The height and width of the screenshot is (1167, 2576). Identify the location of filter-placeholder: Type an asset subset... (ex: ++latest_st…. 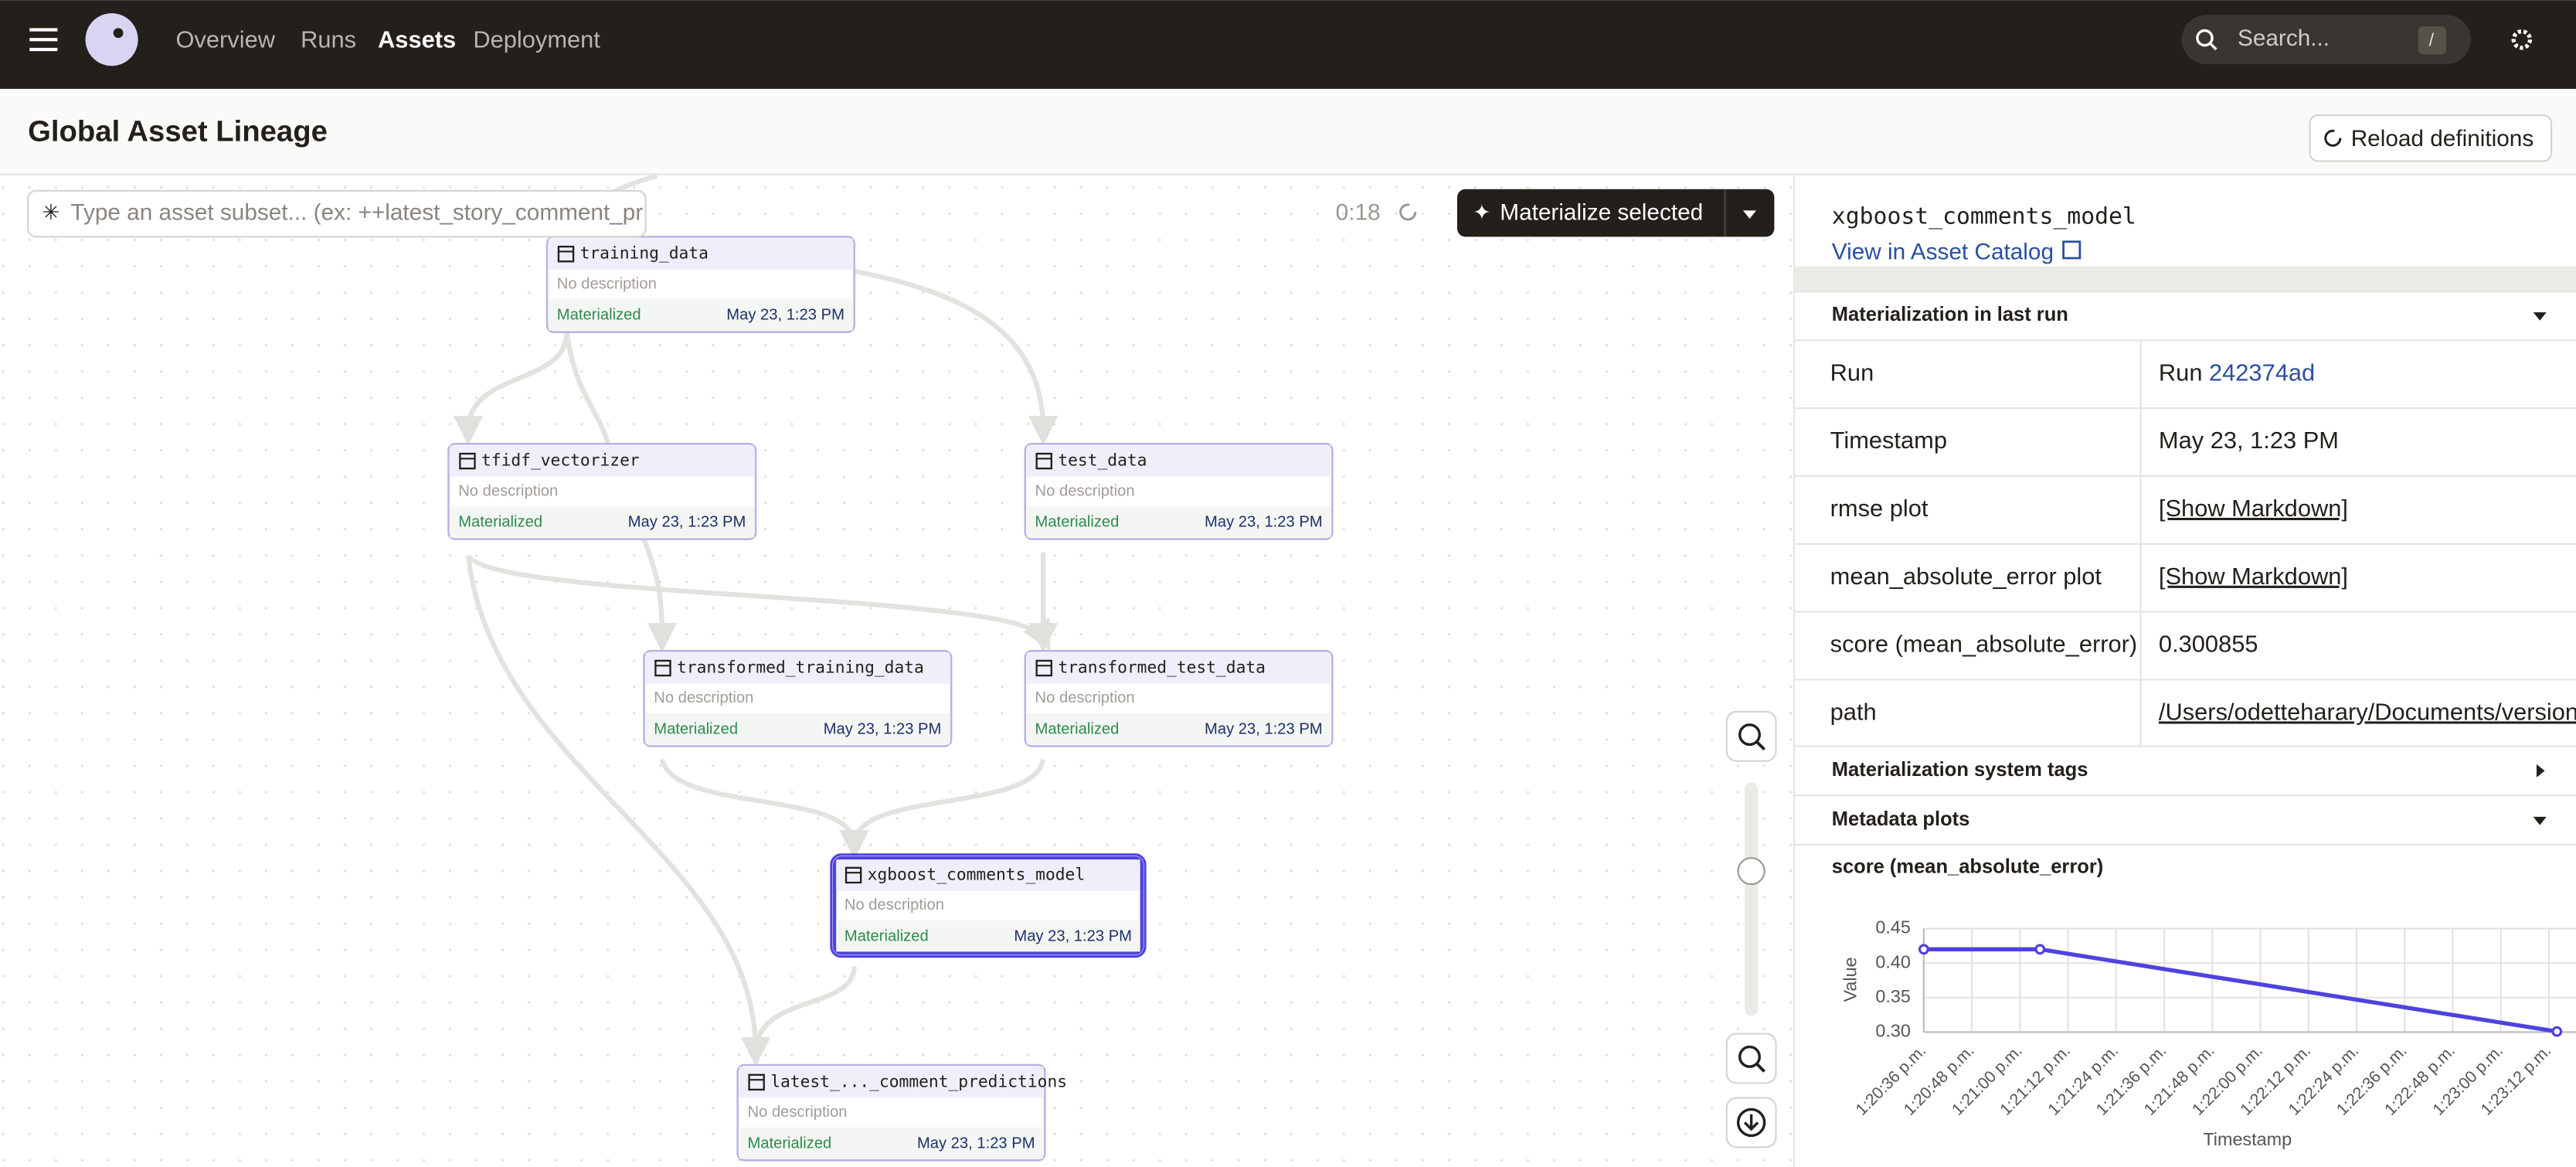
(356, 212).